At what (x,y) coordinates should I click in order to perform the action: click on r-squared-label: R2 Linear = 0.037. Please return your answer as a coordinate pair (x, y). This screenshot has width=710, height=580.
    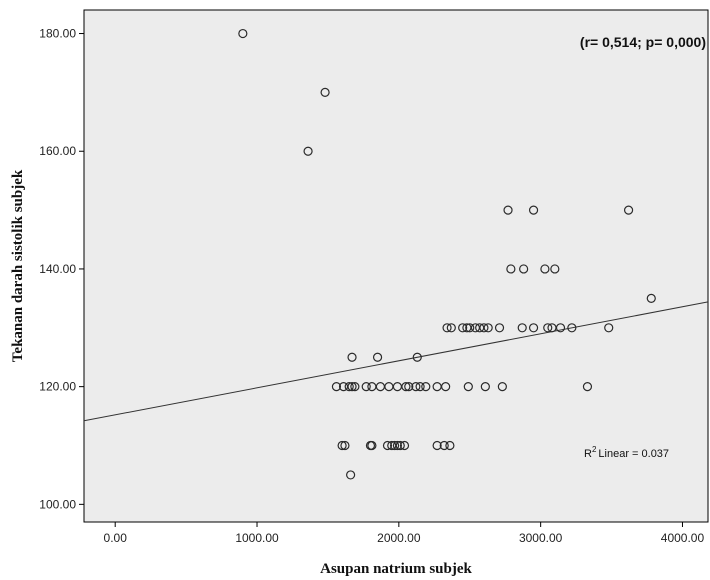
    Looking at the image, I should click on (626, 452).